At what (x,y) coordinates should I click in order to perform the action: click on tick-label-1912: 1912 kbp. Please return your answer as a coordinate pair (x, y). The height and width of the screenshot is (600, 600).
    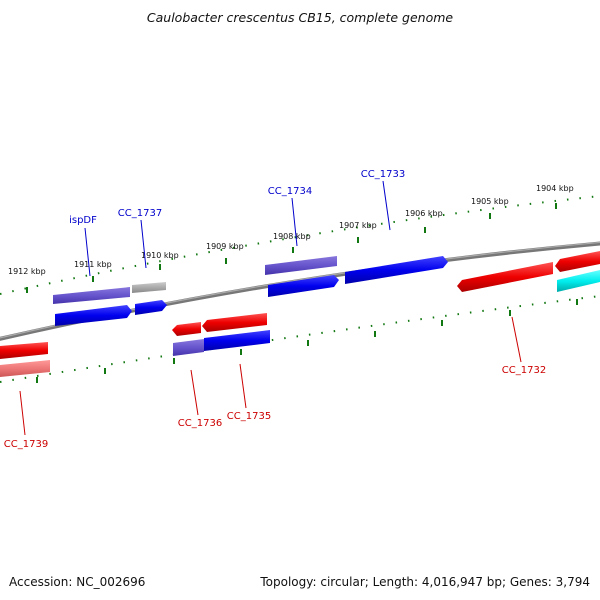
    Looking at the image, I should click on (27, 271).